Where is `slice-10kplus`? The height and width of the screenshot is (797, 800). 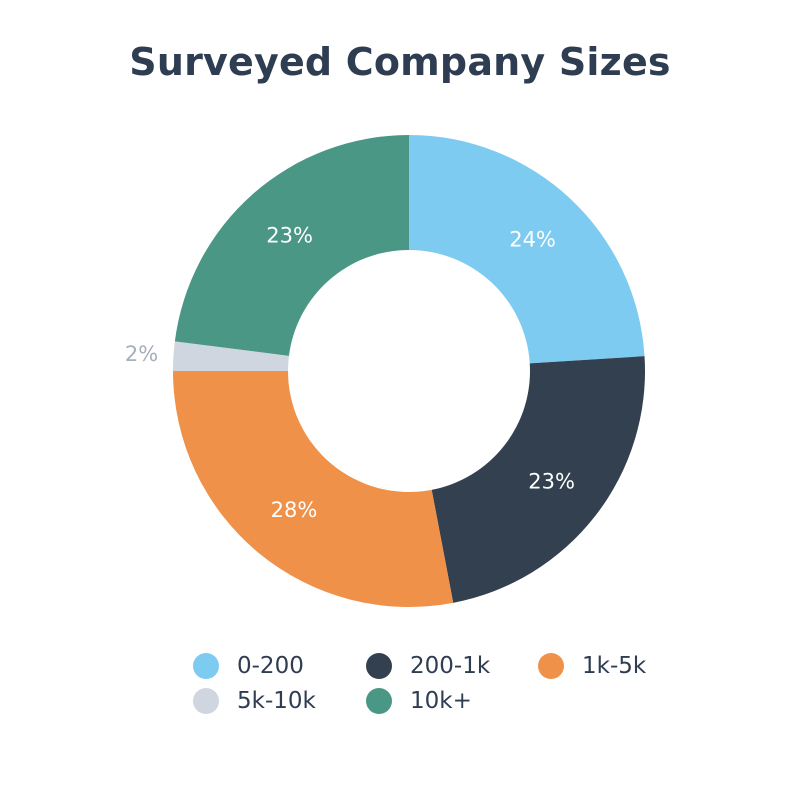 slice-10kplus is located at coordinates (291, 245).